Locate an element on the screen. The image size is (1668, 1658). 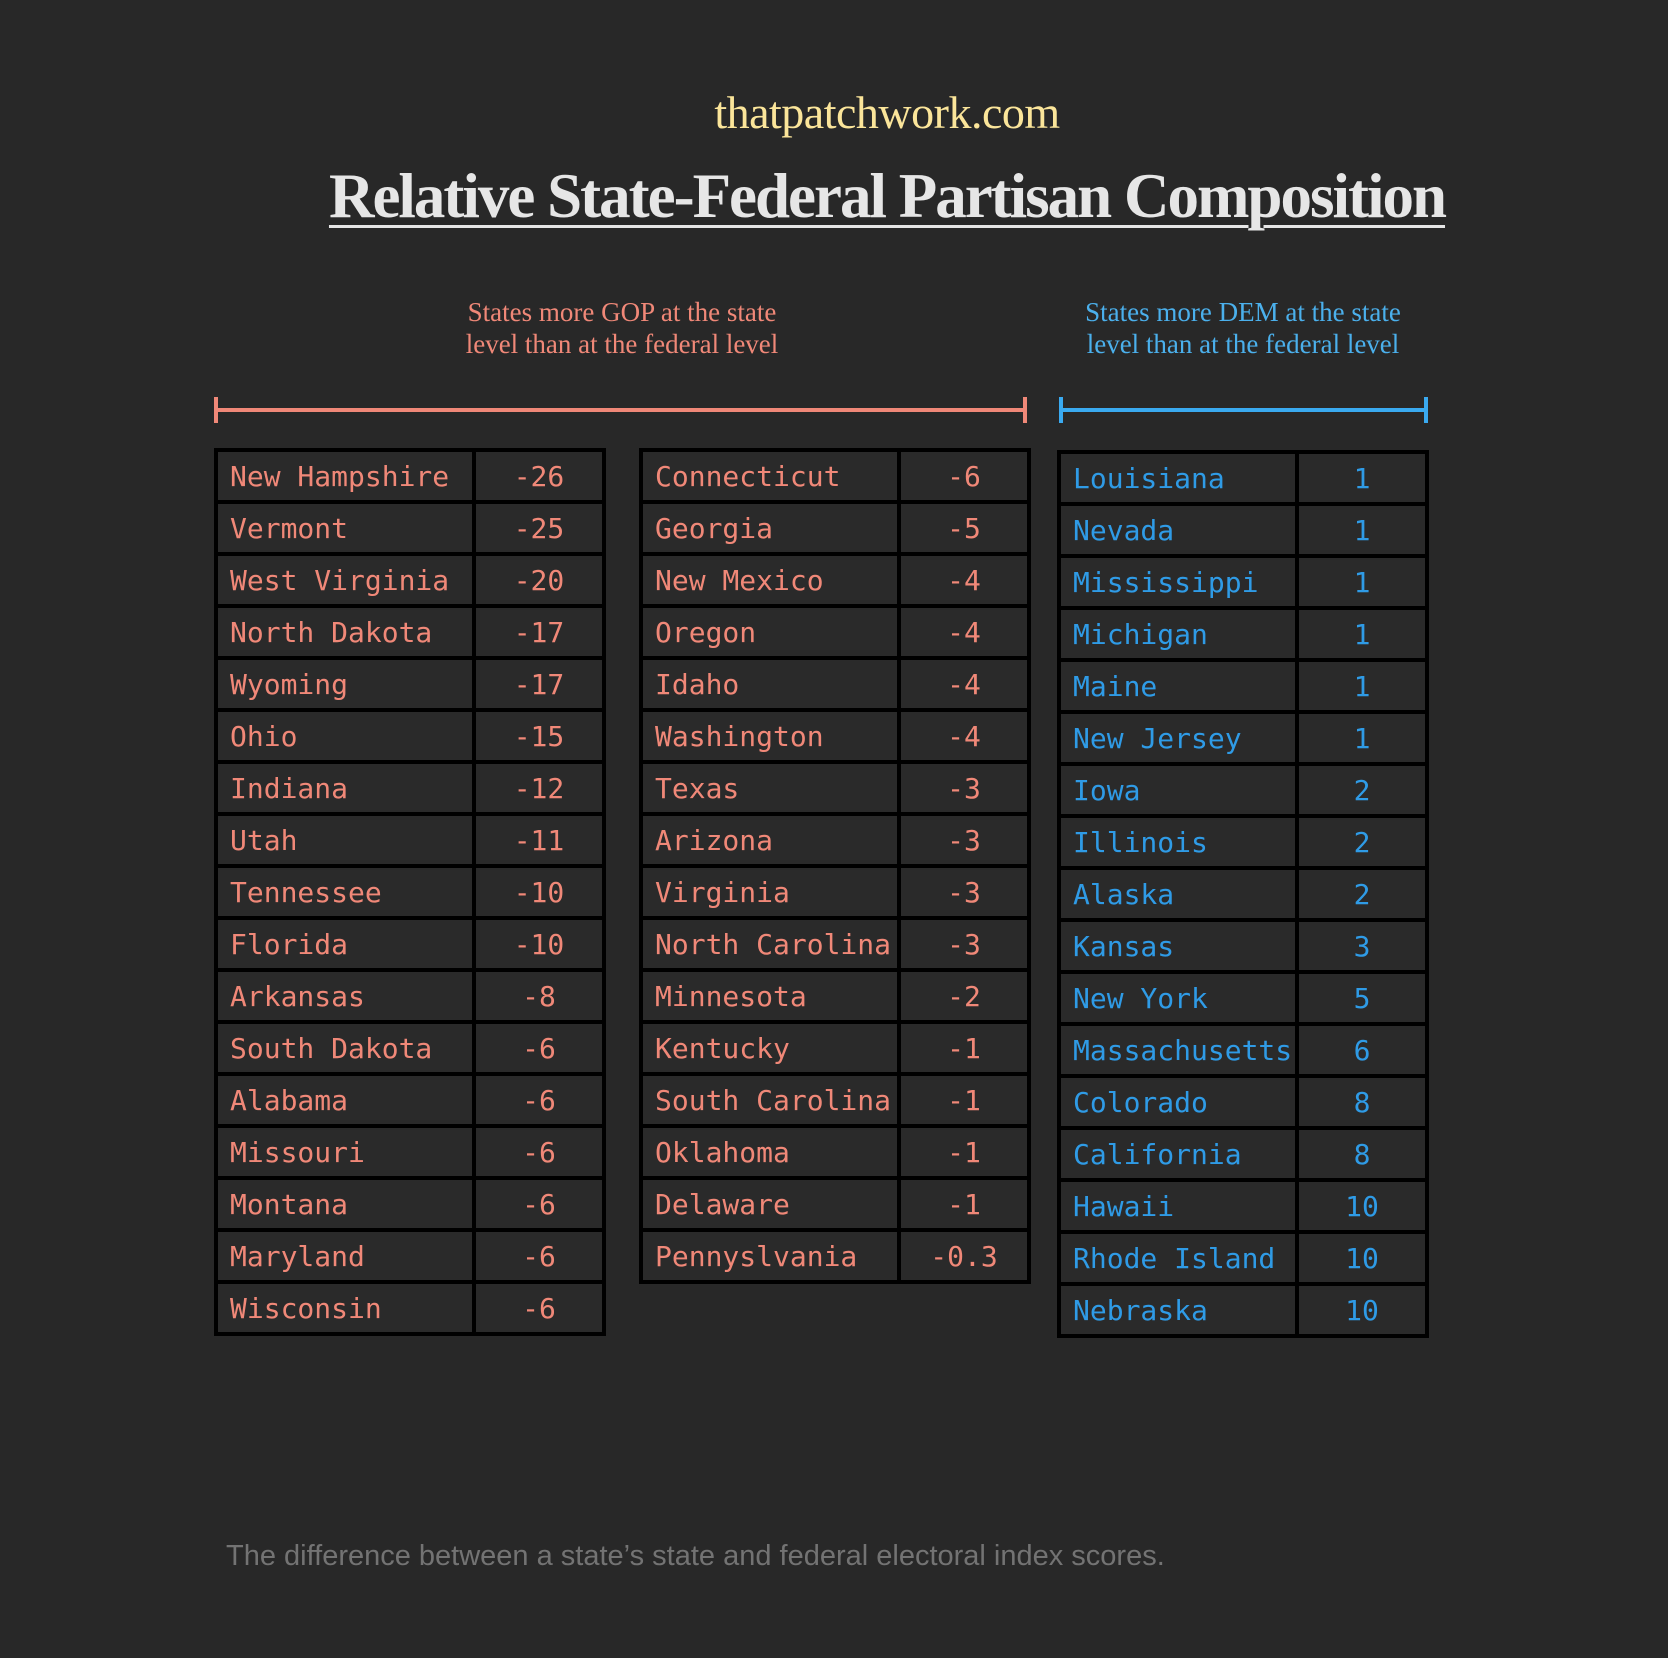
dem-bracket is located at coordinates (1243, 410).